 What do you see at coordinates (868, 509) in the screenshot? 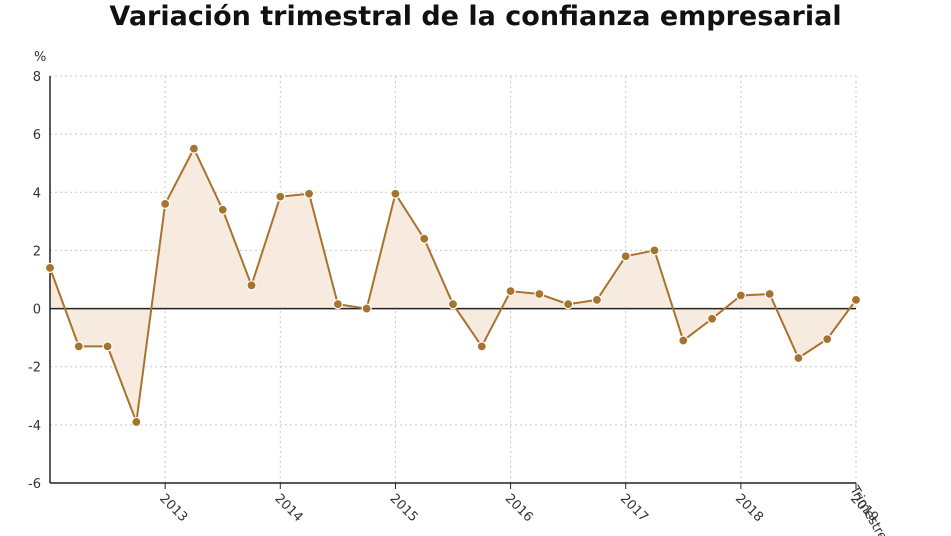
I see `x-axis-title: Trimestre` at bounding box center [868, 509].